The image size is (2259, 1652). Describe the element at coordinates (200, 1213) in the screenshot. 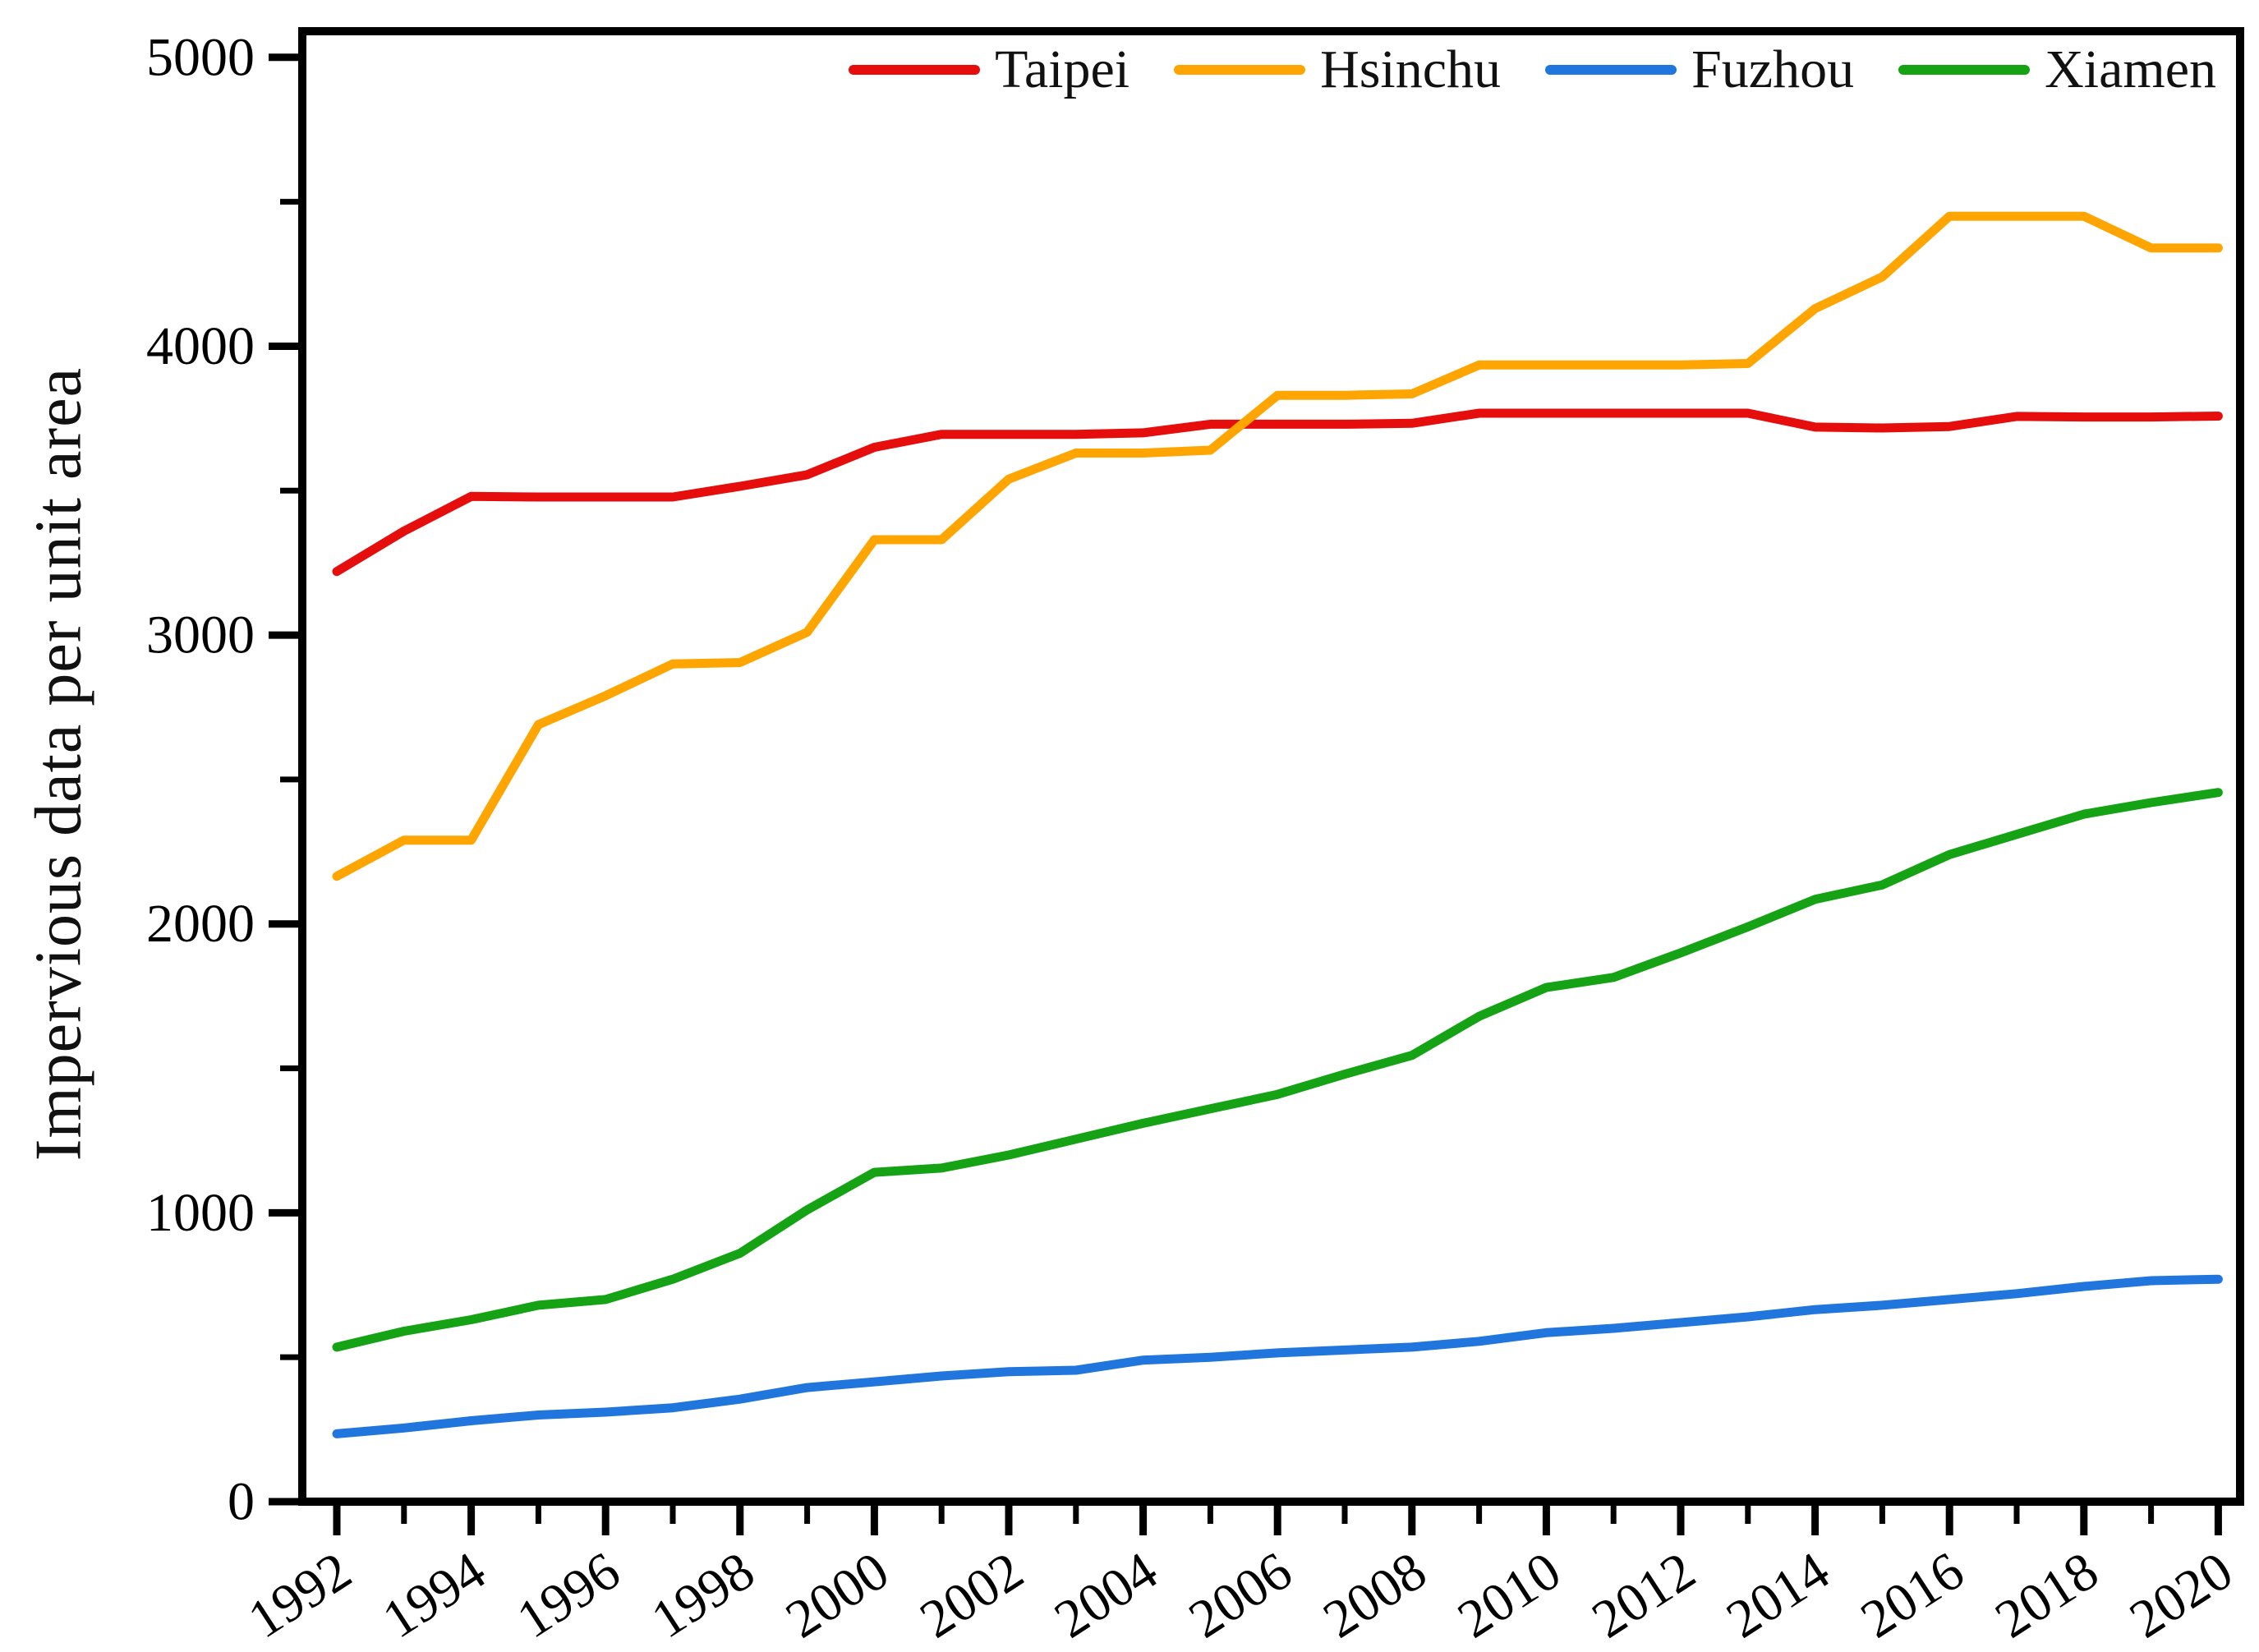

I see `y-tick-label: 1000` at that location.